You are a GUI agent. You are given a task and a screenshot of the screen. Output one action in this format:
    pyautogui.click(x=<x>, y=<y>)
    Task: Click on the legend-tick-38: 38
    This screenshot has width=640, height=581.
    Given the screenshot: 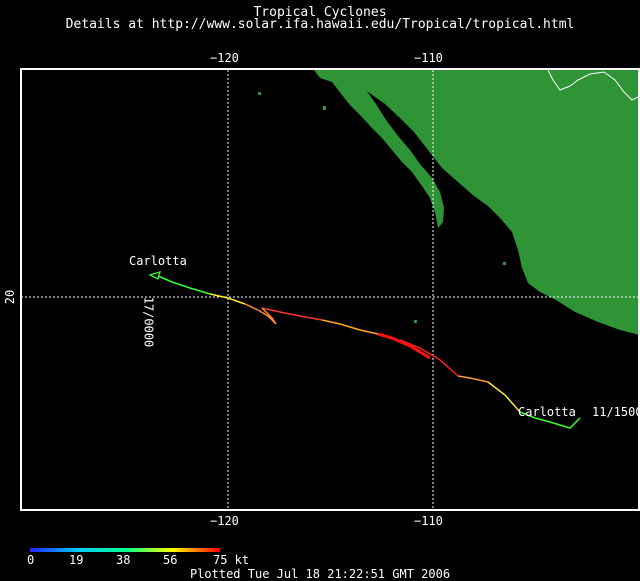 What is the action you would take?
    pyautogui.click(x=123, y=560)
    